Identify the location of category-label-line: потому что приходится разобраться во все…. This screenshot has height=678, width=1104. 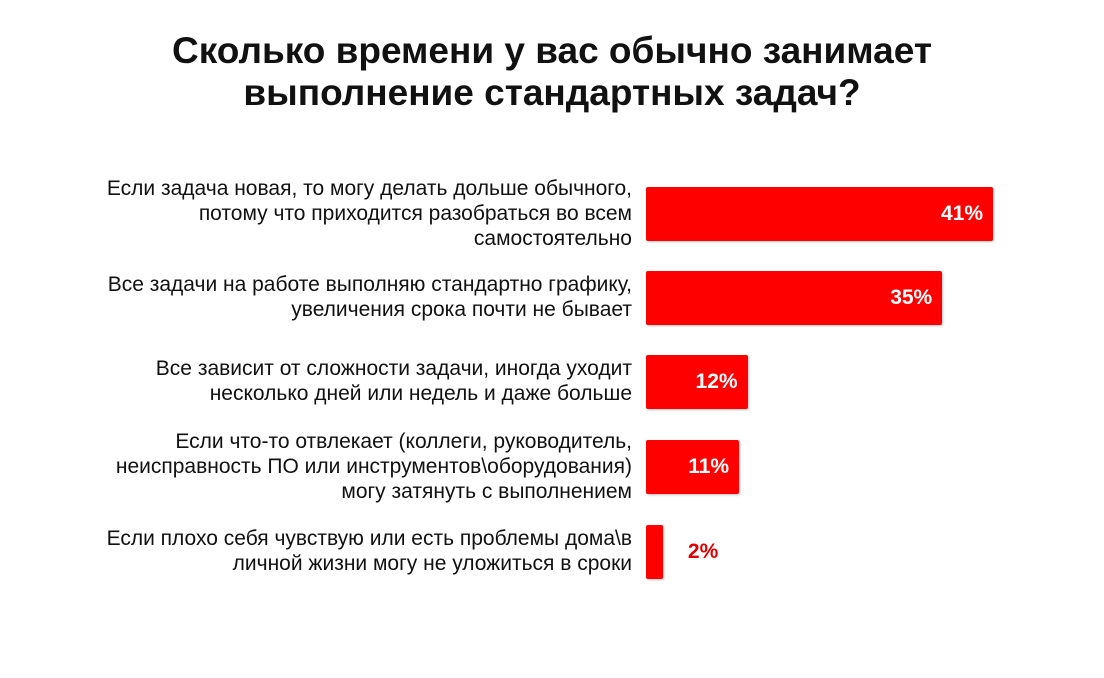
(415, 213).